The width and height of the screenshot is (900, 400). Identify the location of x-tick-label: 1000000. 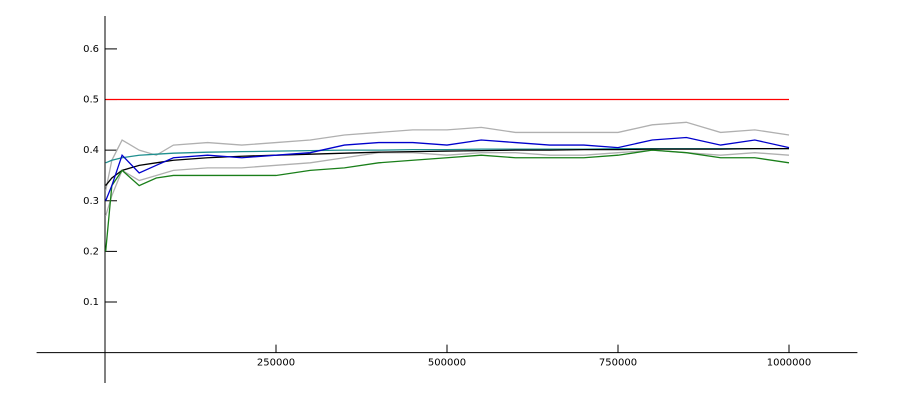
(789, 363).